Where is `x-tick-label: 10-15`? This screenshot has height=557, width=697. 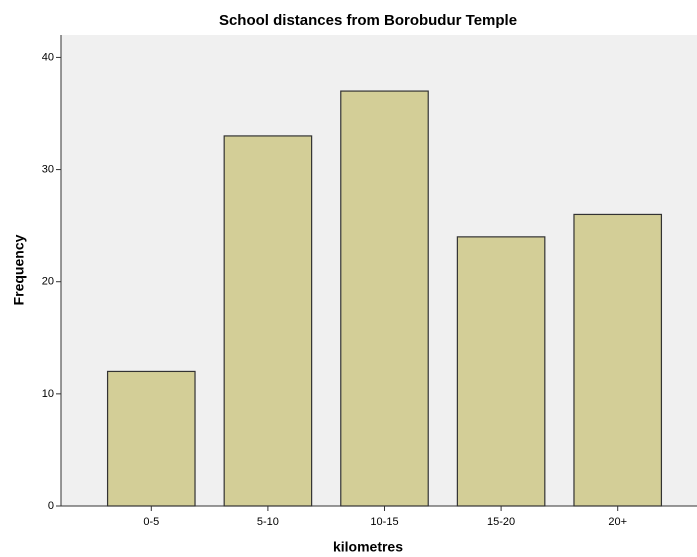 x-tick-label: 10-15 is located at coordinates (384, 522).